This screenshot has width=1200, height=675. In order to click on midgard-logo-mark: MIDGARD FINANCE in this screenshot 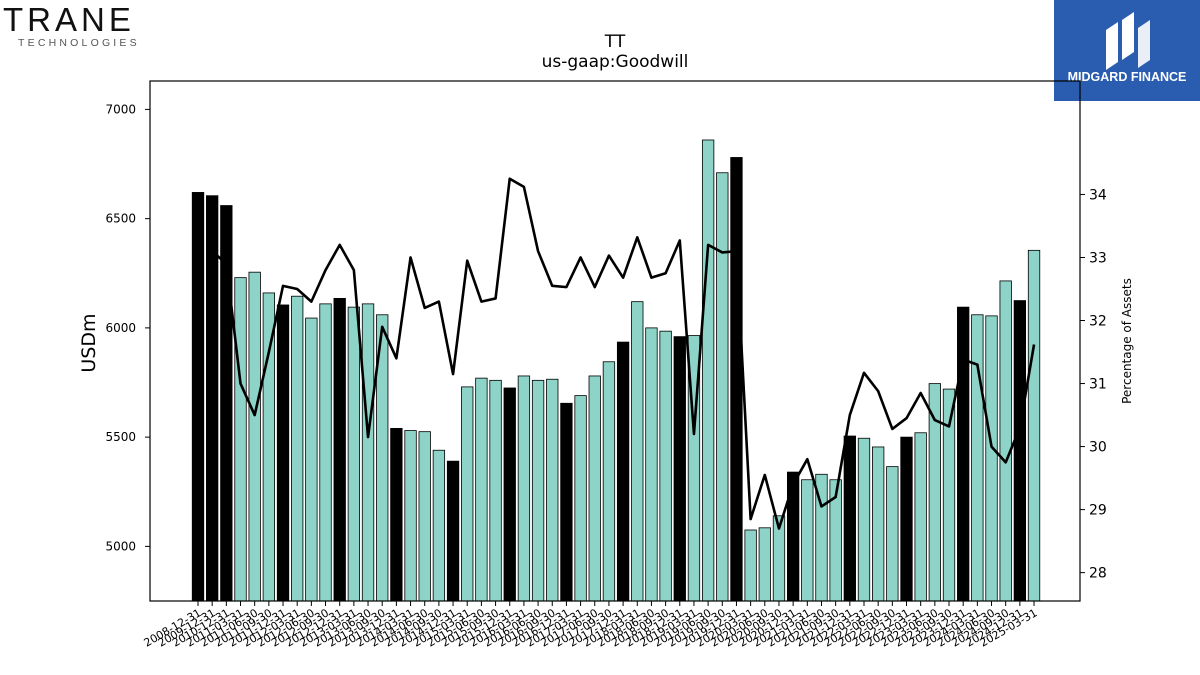, I will do `click(1127, 48)`.